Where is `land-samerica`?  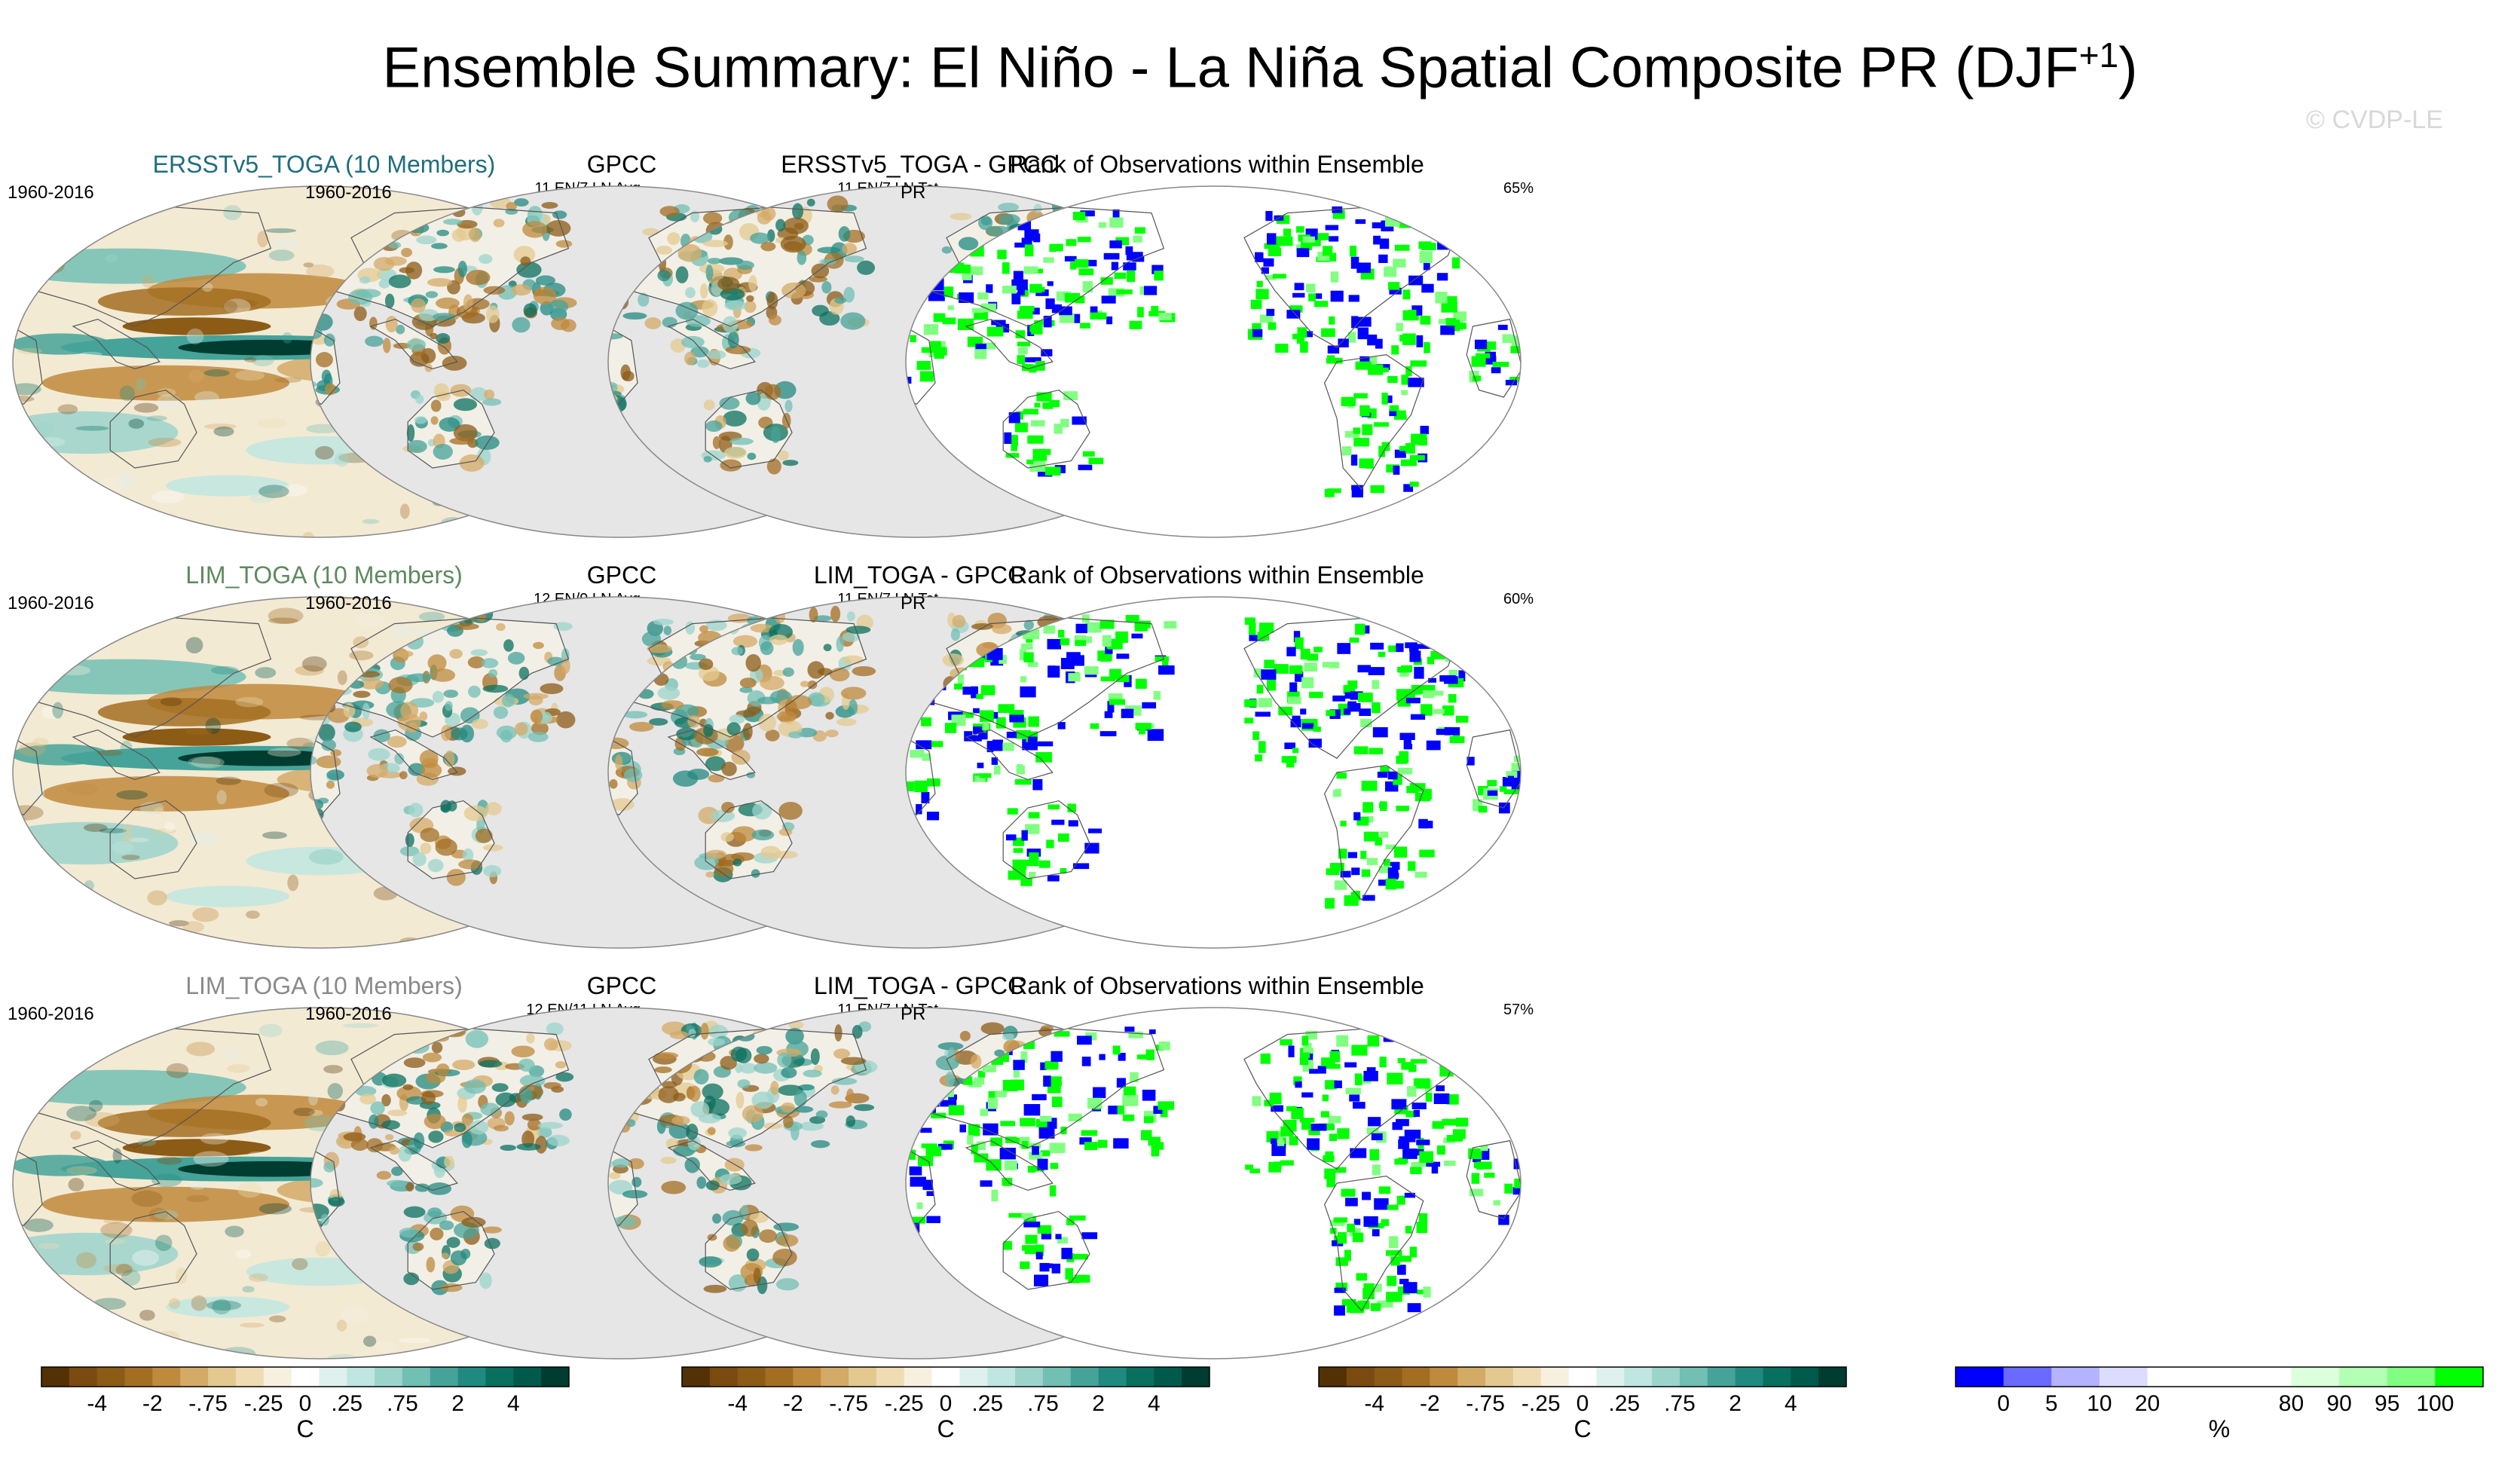 land-samerica is located at coordinates (1374, 1243).